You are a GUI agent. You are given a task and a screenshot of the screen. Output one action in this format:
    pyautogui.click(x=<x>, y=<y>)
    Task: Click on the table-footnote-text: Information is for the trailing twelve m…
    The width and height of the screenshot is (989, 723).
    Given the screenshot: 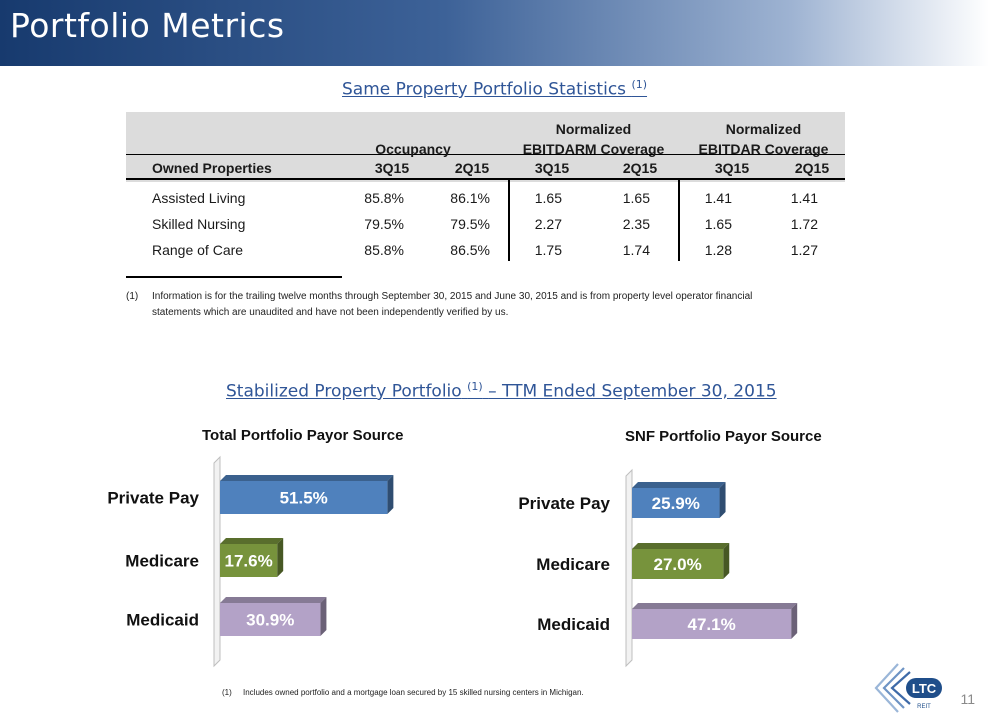 What is the action you would take?
    pyautogui.click(x=497, y=305)
    